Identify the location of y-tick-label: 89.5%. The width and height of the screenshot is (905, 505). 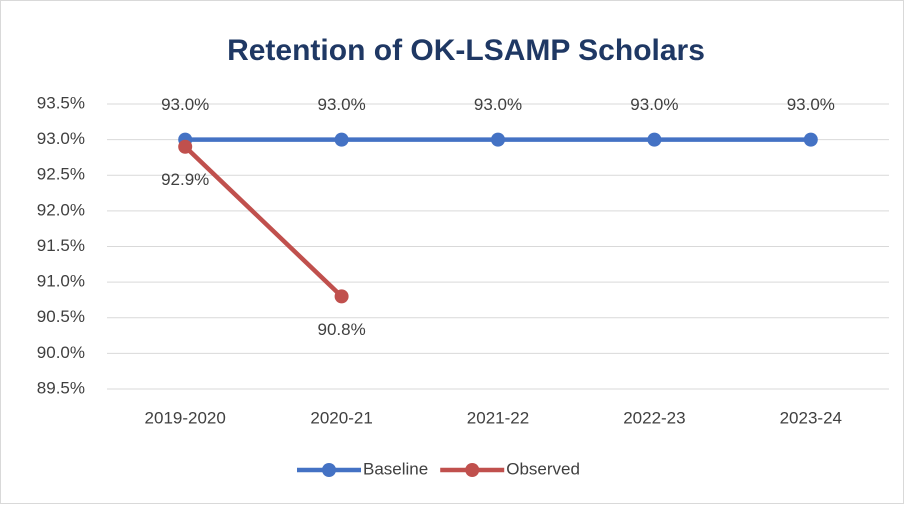
(61, 387).